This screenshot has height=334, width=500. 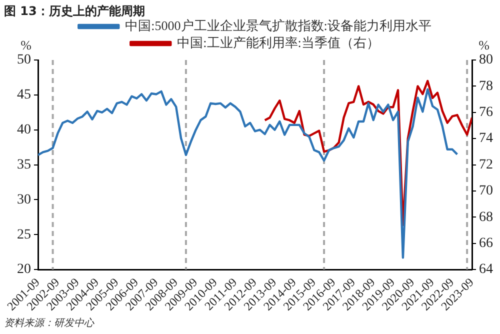 I want to click on y2-tick-label: 80, so click(x=486, y=60).